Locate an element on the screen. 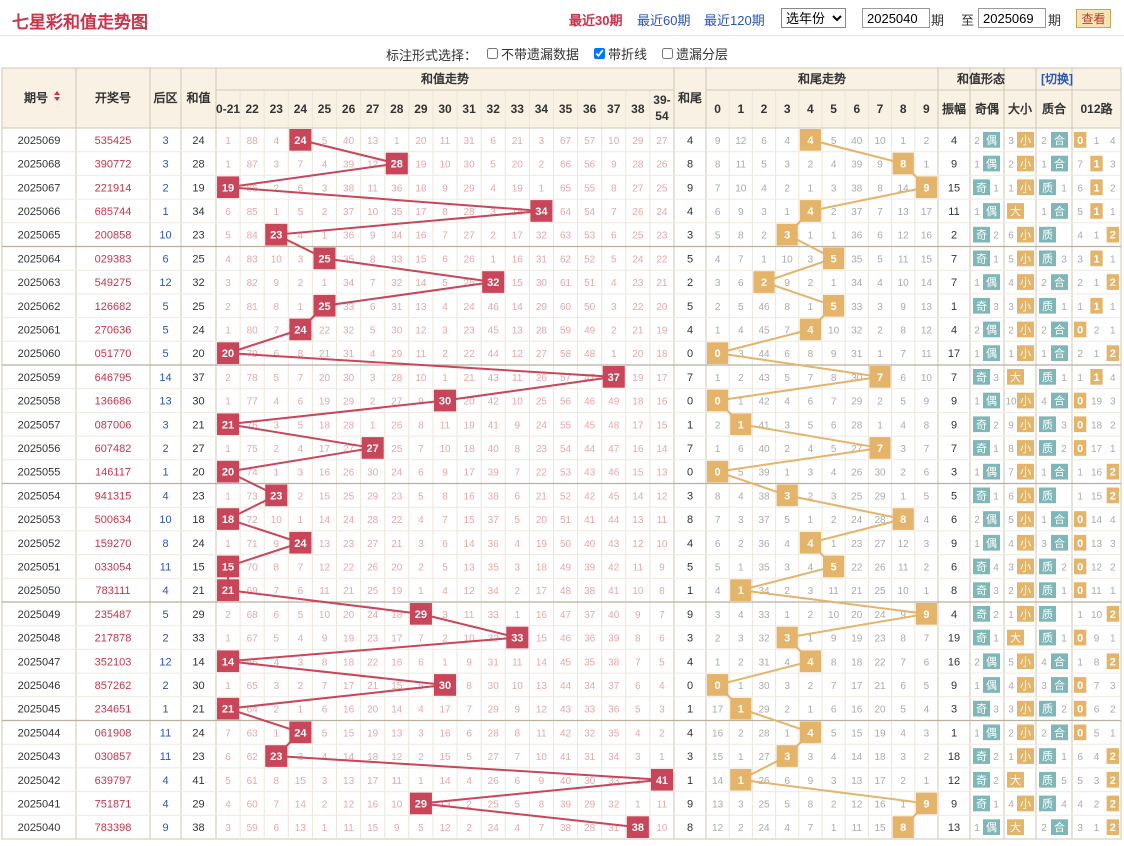 Image resolution: width=1124 pixels, height=846 pixels. sum-miss: 43 is located at coordinates (590, 473).